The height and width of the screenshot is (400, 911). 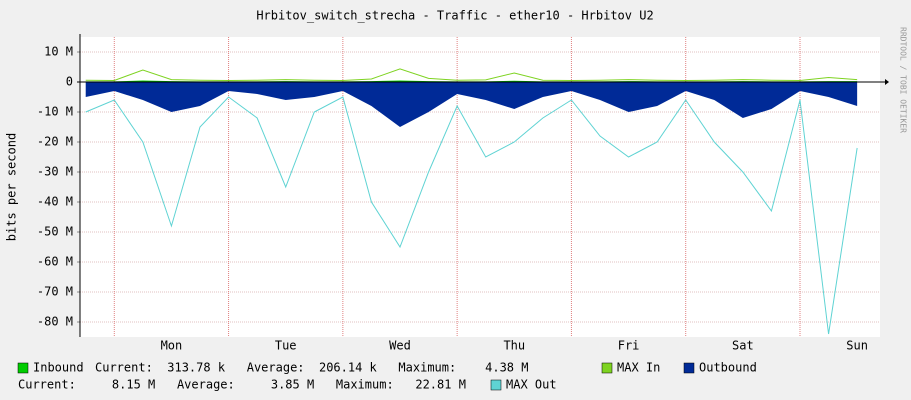 What do you see at coordinates (69, 82) in the screenshot?
I see `y-tick-label: 0` at bounding box center [69, 82].